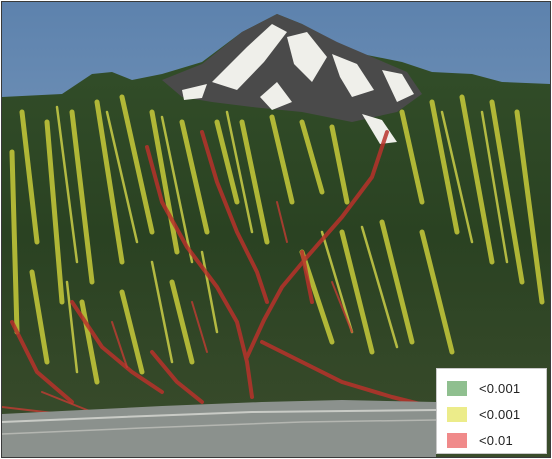 The image size is (552, 459). I want to click on valley-floor, so click(219, 428).